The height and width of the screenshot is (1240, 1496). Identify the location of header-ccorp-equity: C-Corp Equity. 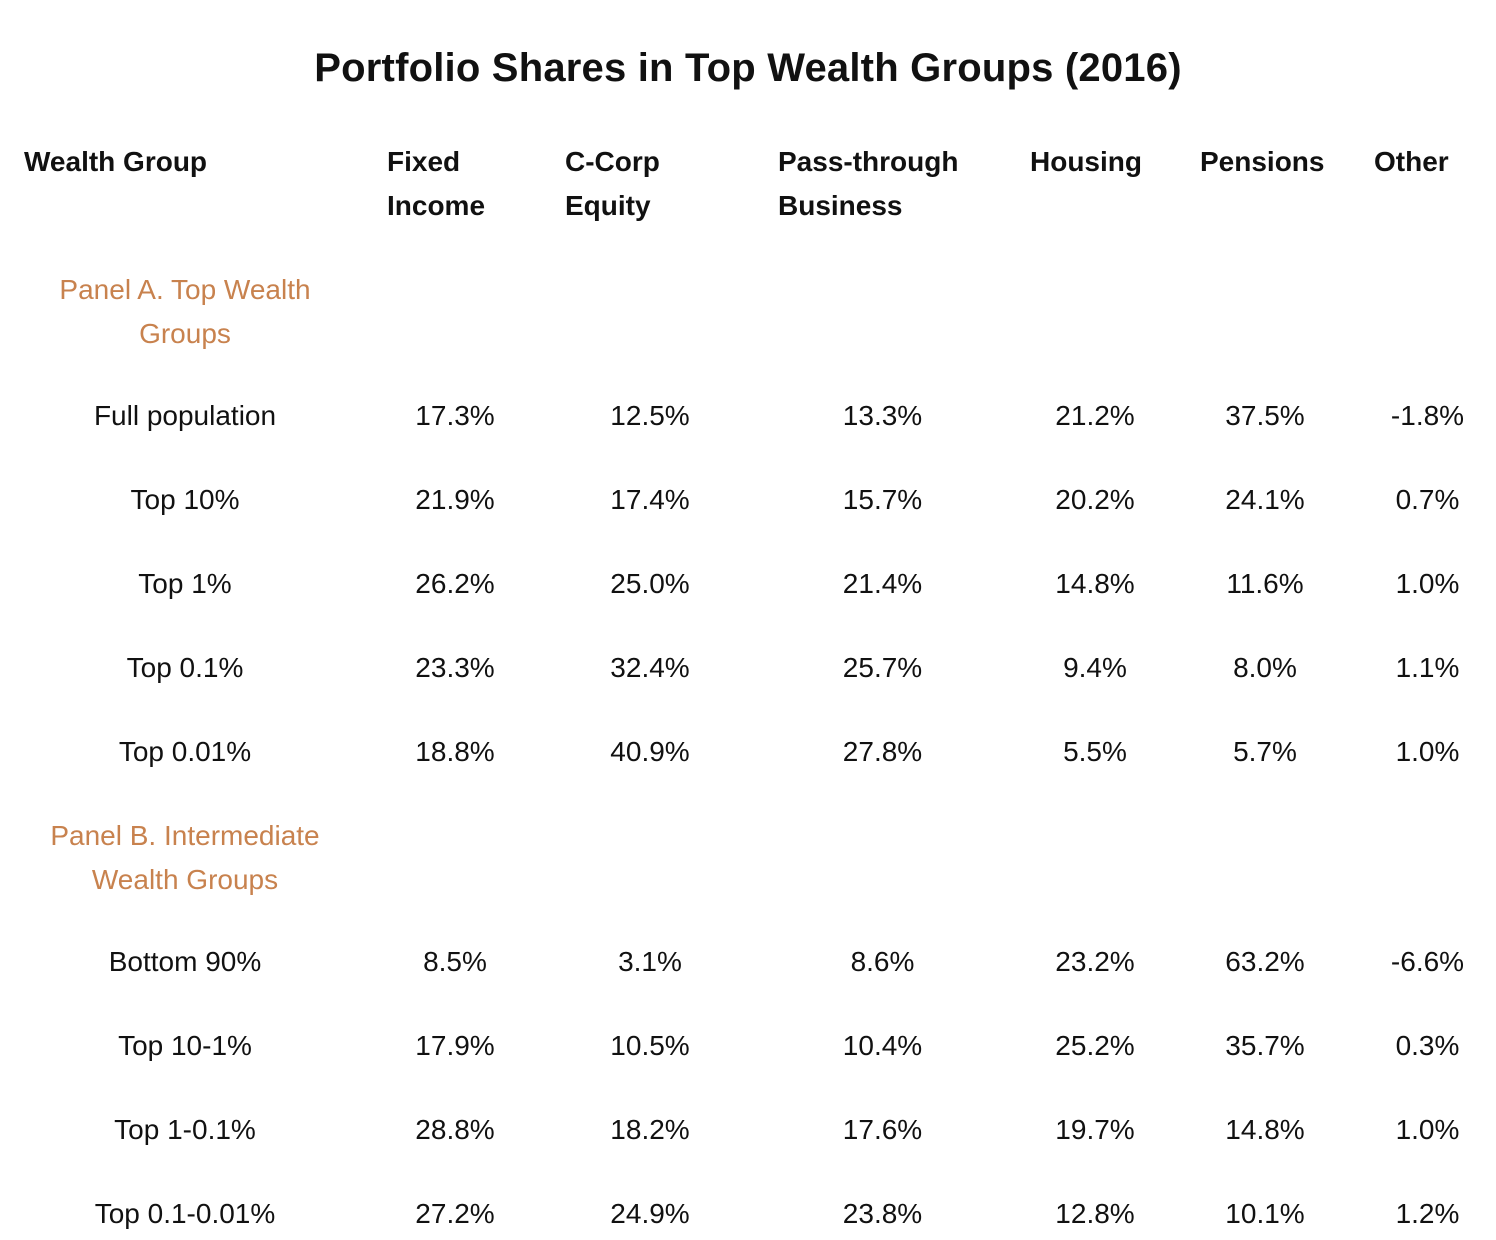
(612, 183).